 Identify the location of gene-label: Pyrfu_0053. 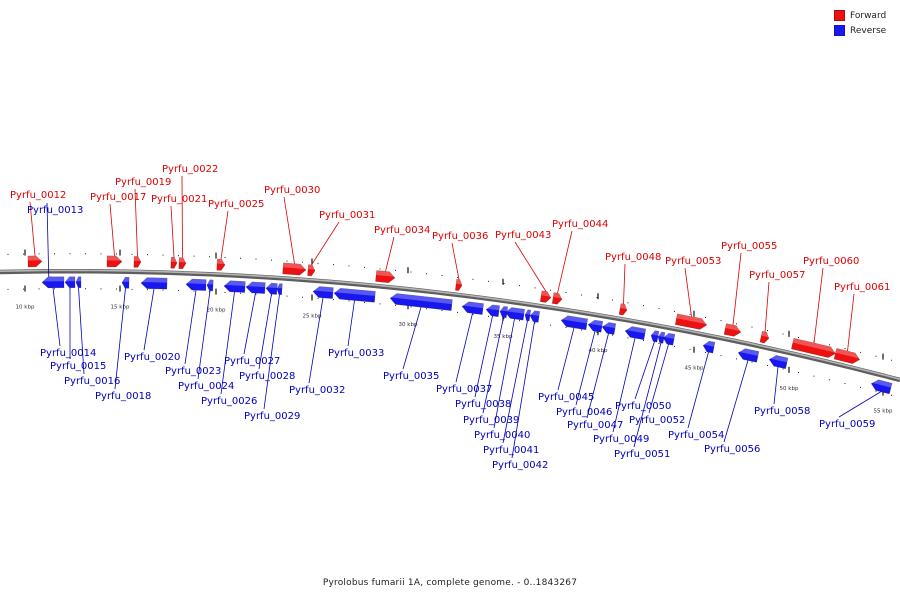
(693, 261).